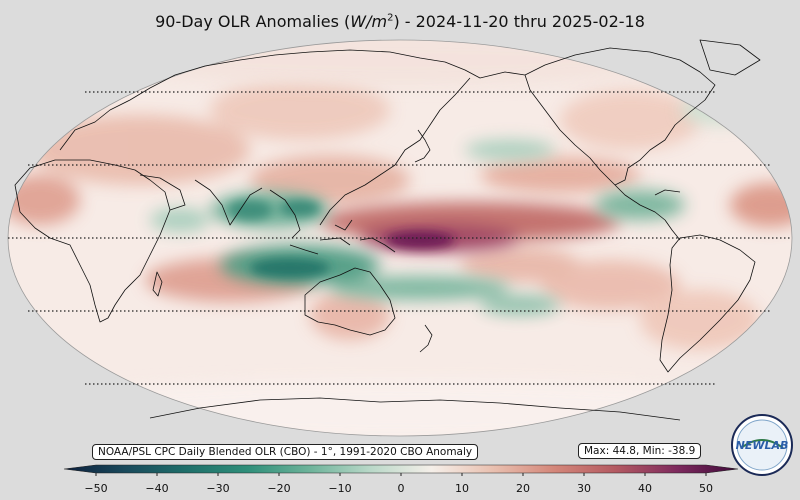 This screenshot has width=800, height=500. What do you see at coordinates (279, 488) in the screenshot?
I see `colorbar-tick-label: −20` at bounding box center [279, 488].